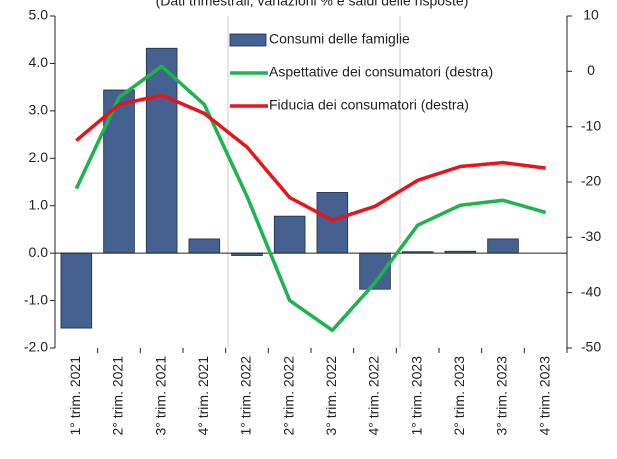 This screenshot has width=617, height=459. What do you see at coordinates (39, 15) in the screenshot?
I see `y-tick-label: 5.0` at bounding box center [39, 15].